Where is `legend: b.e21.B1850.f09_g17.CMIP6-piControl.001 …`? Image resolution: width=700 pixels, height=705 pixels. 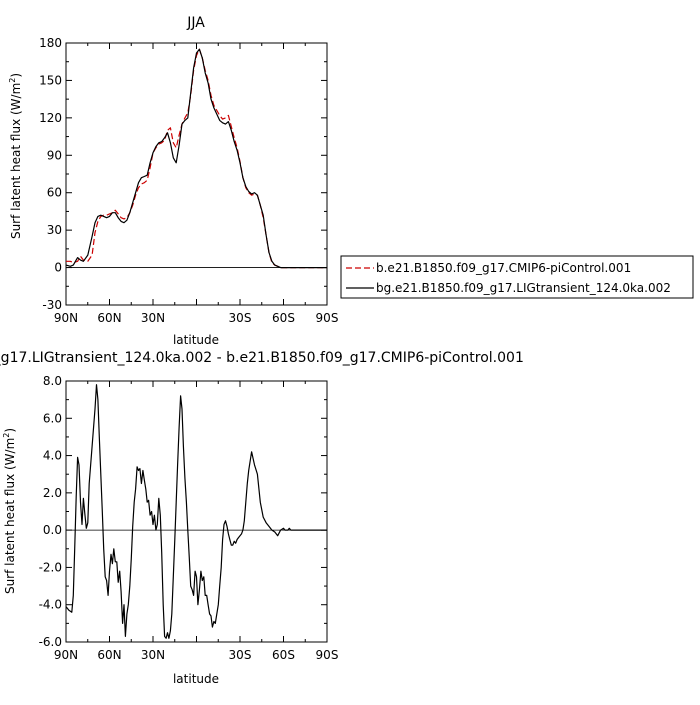 legend: b.e21.B1850.f09_g17.CMIP6-piControl.001 … is located at coordinates (517, 277).